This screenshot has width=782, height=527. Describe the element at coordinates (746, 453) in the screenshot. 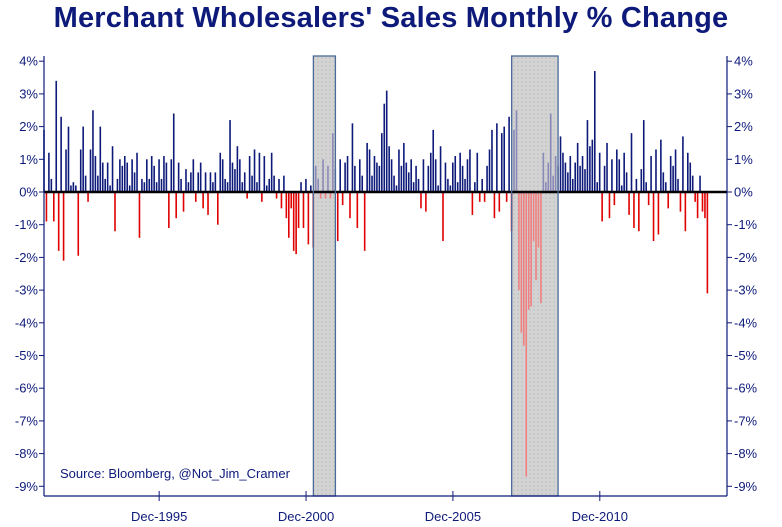

I see `y-tick-label-right: -8%` at that location.